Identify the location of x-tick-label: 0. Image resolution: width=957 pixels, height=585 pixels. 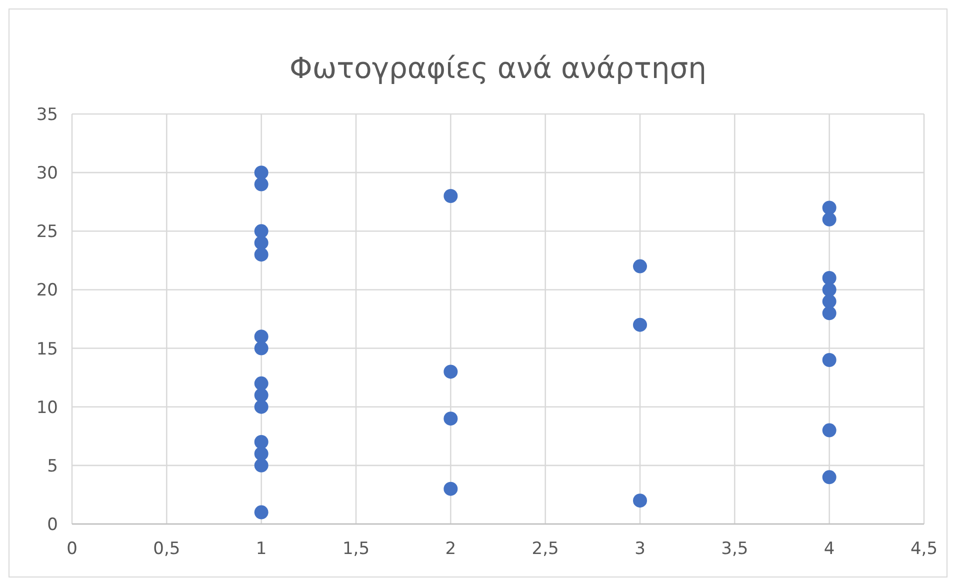
(72, 549).